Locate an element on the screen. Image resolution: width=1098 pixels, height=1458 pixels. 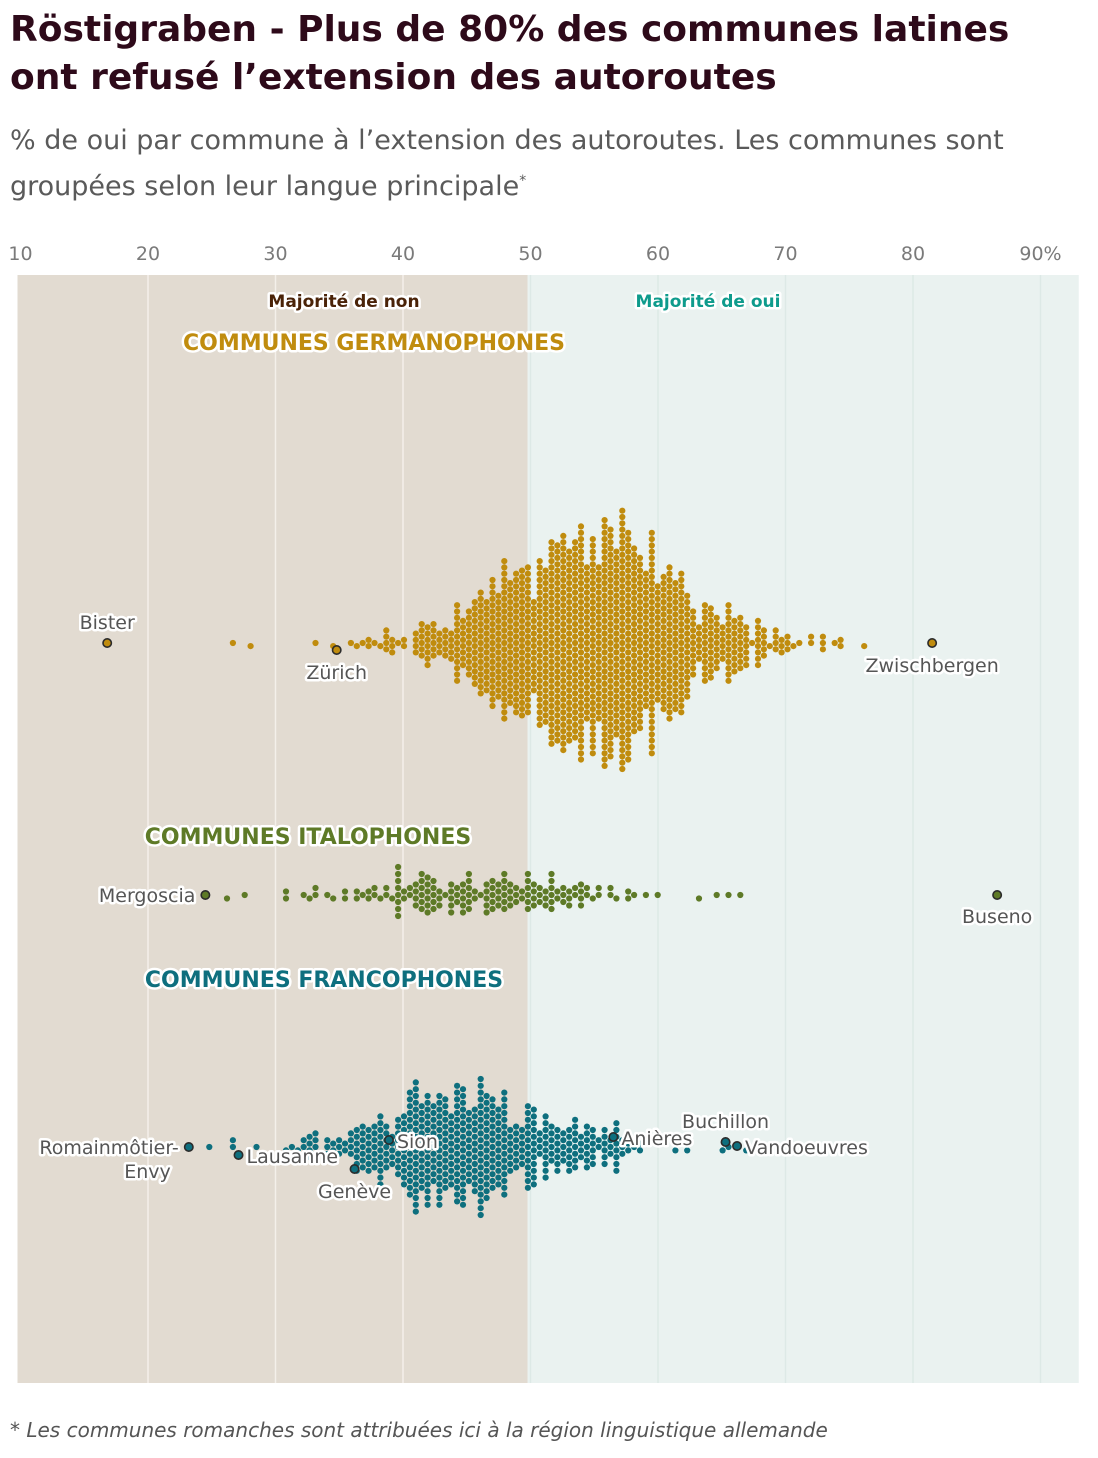
x-tick-label: 30 is located at coordinates (275, 254).